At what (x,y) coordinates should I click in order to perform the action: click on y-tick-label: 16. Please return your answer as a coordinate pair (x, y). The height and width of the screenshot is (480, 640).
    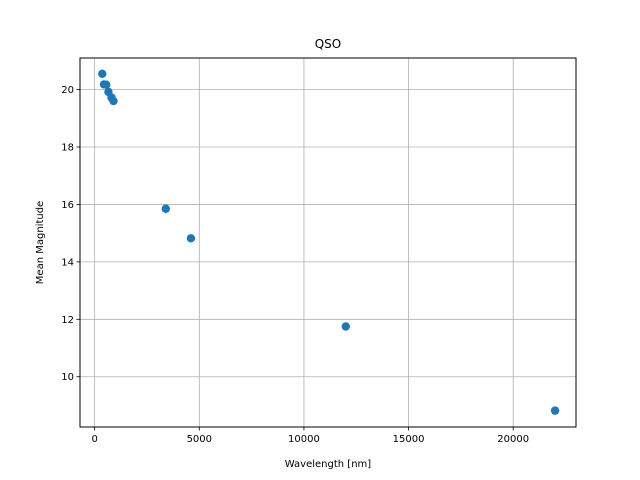
    Looking at the image, I should click on (67, 205).